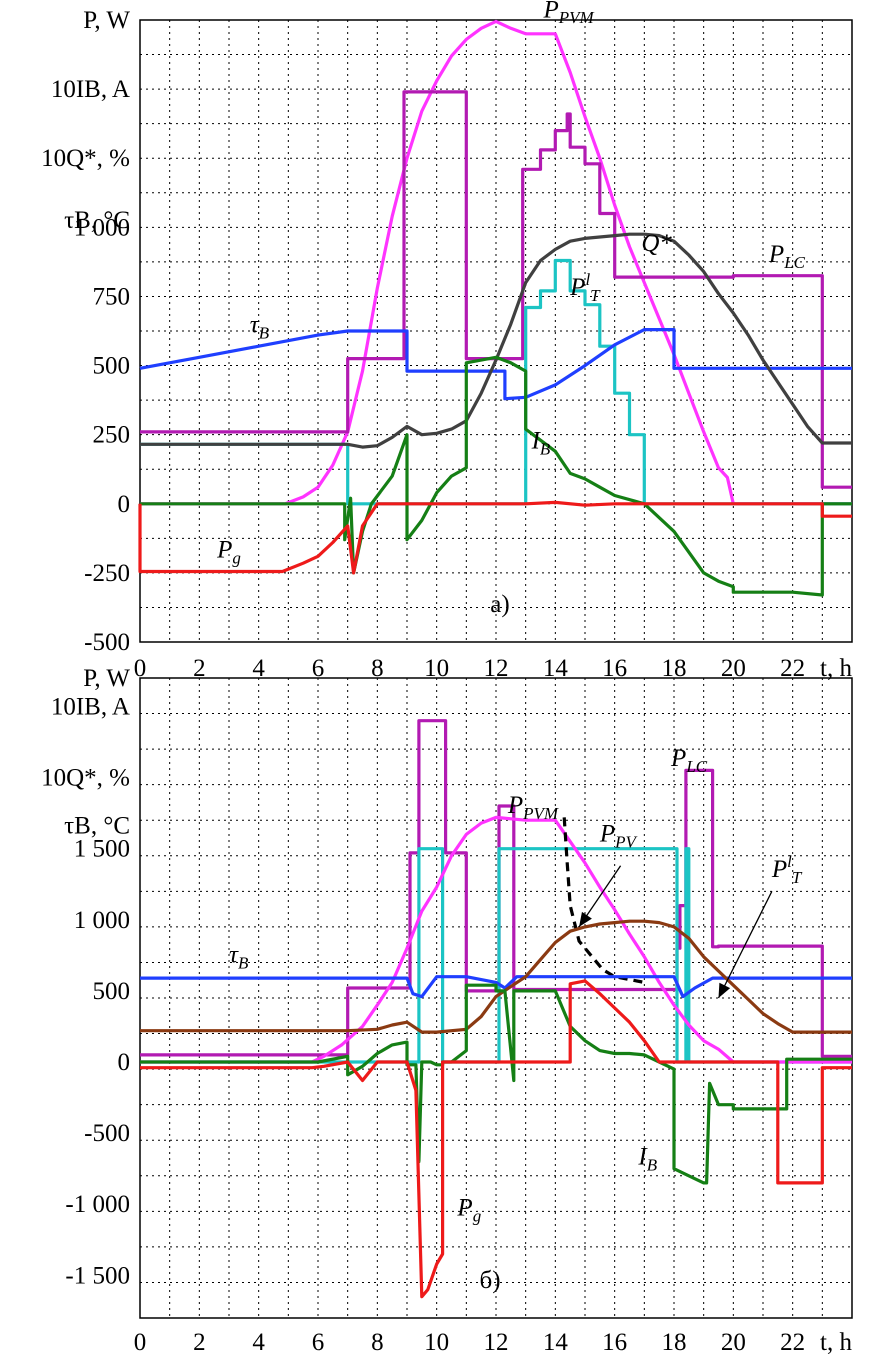 The width and height of the screenshot is (880, 1360). Describe the element at coordinates (836, 1342) in the screenshot. I see `x-axis-label: t, h` at that location.